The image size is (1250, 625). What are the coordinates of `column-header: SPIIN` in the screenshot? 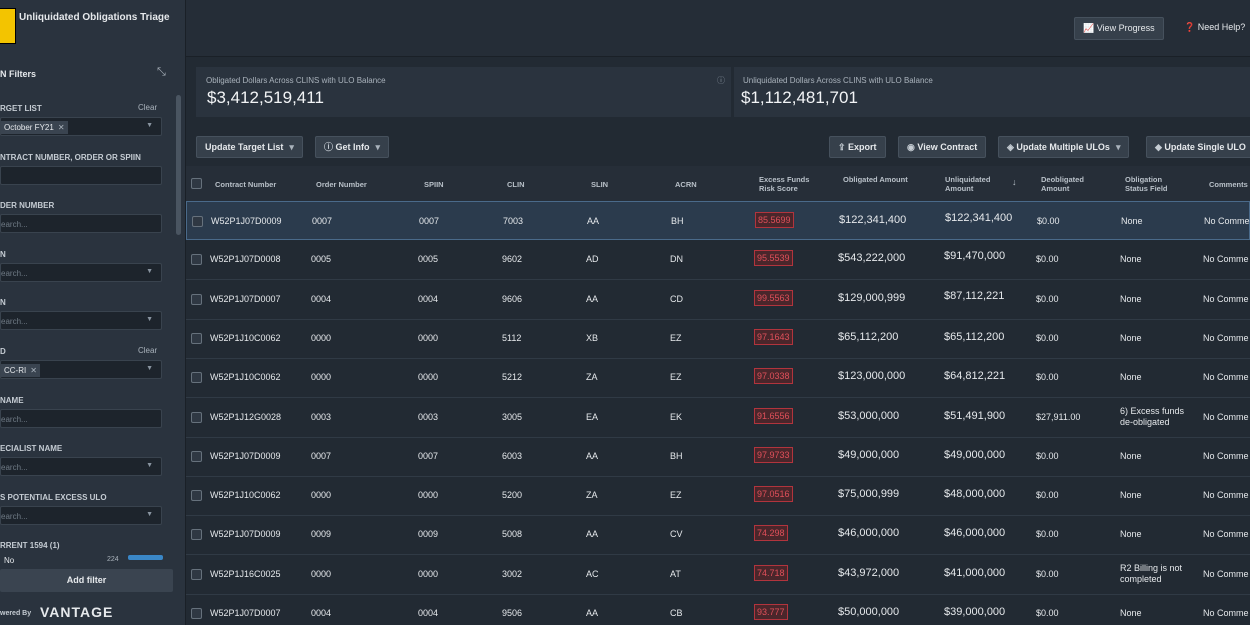 It's located at (434, 184).